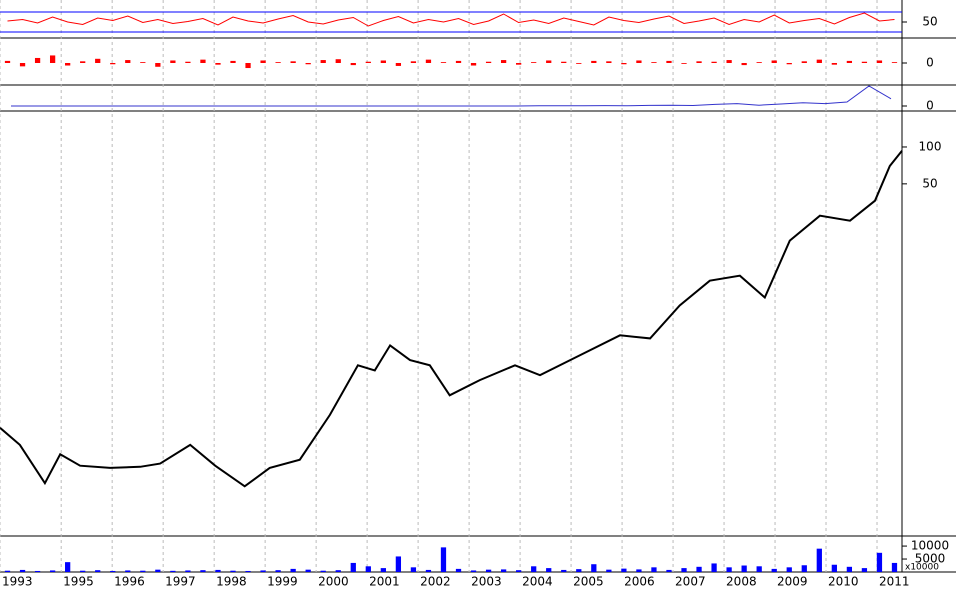 The height and width of the screenshot is (591, 956). Describe the element at coordinates (792, 582) in the screenshot. I see `x-tick-label: 2009` at that location.